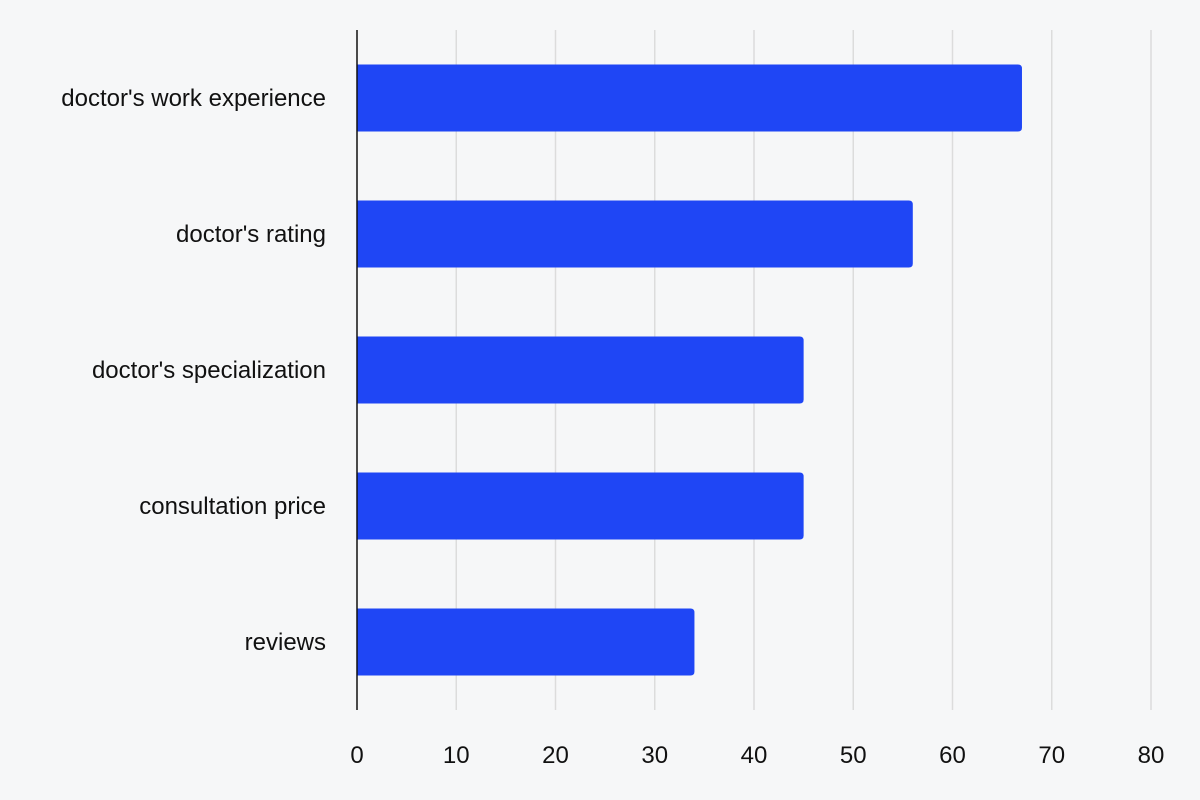 This screenshot has height=800, width=1200. What do you see at coordinates (952, 755) in the screenshot?
I see `x-tick-label: 60` at bounding box center [952, 755].